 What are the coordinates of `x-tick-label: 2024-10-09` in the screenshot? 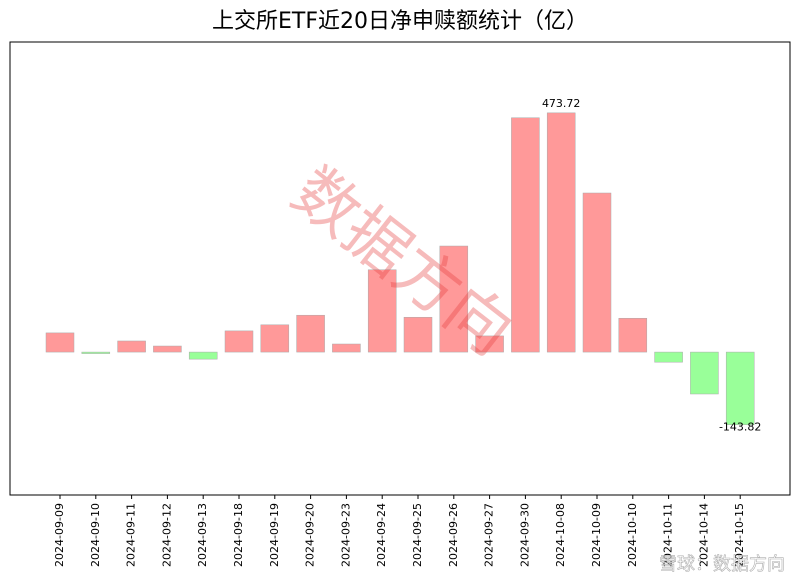 It's located at (596, 535).